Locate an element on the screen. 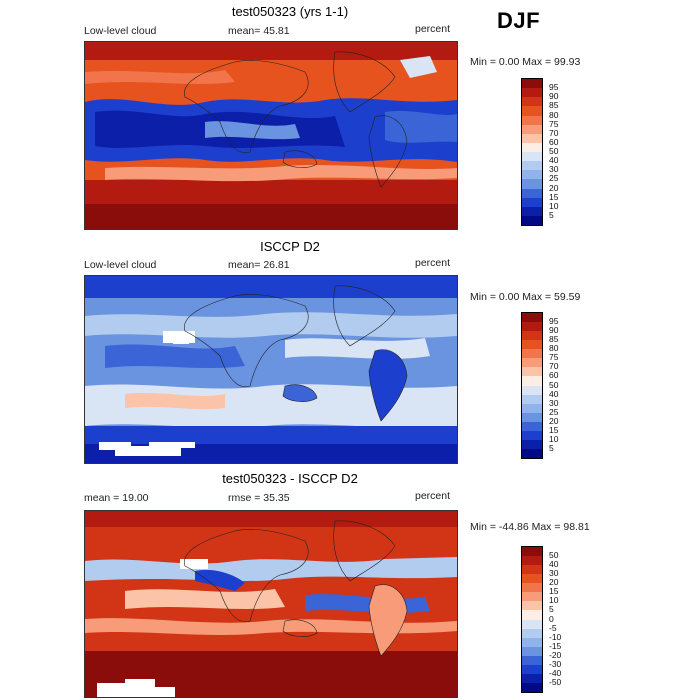 The width and height of the screenshot is (700, 700). panel-2-mean: mean= 26.81 is located at coordinates (259, 265).